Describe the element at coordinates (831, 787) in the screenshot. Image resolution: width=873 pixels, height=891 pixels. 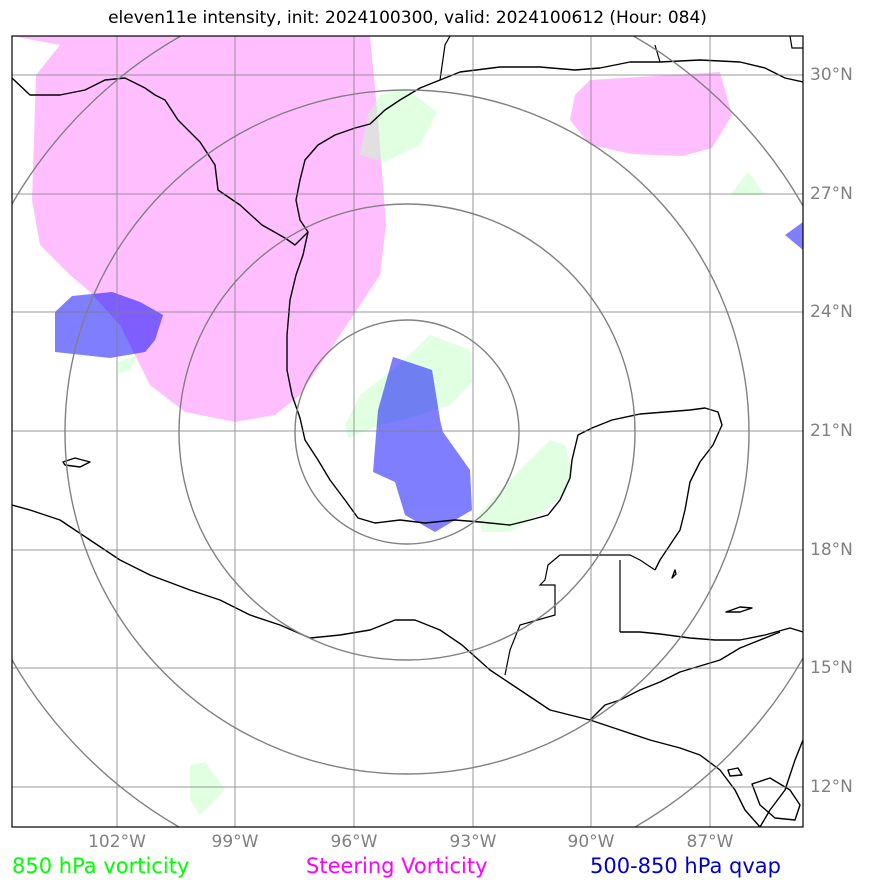
I see `lat-tick-label: 12°N` at that location.